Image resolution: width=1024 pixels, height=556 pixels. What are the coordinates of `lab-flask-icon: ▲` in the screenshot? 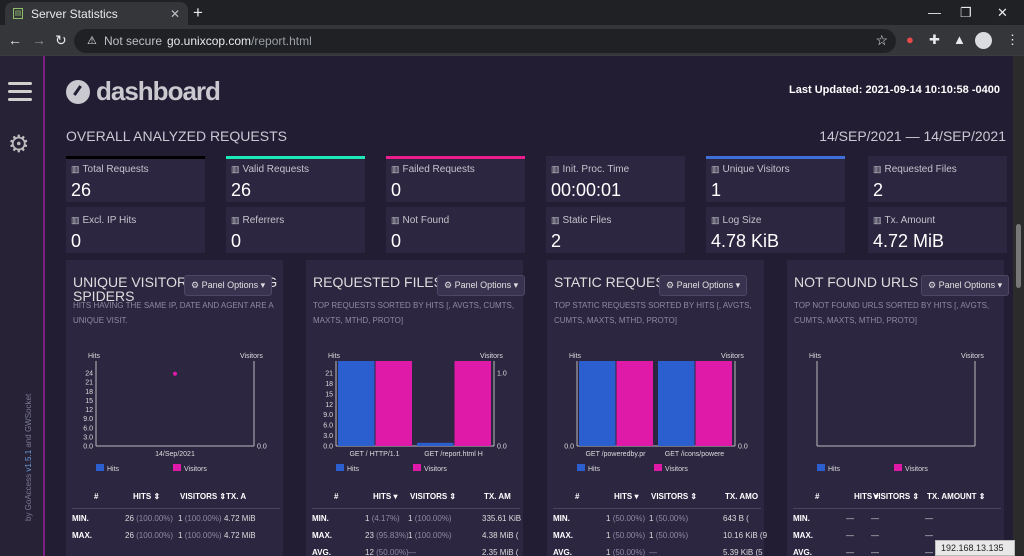 It's located at (959, 39).